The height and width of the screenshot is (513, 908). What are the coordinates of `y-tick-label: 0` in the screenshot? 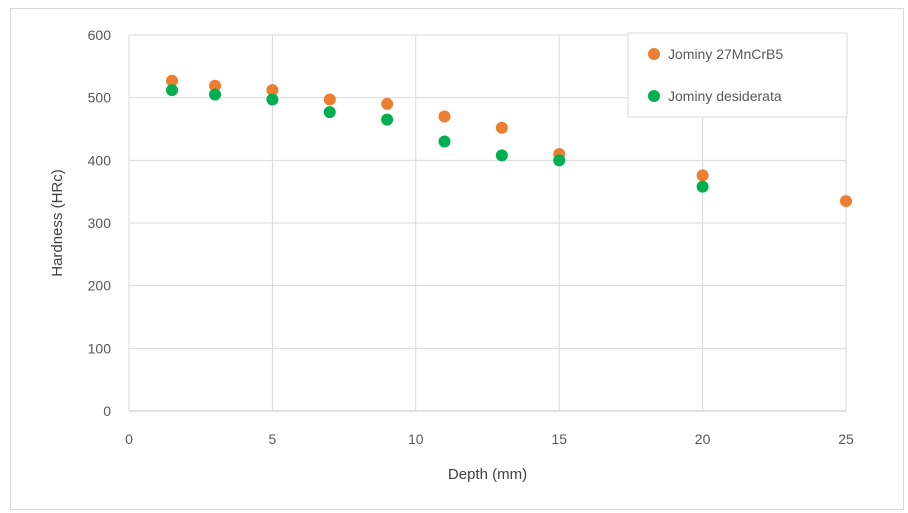 It's located at (107, 411).